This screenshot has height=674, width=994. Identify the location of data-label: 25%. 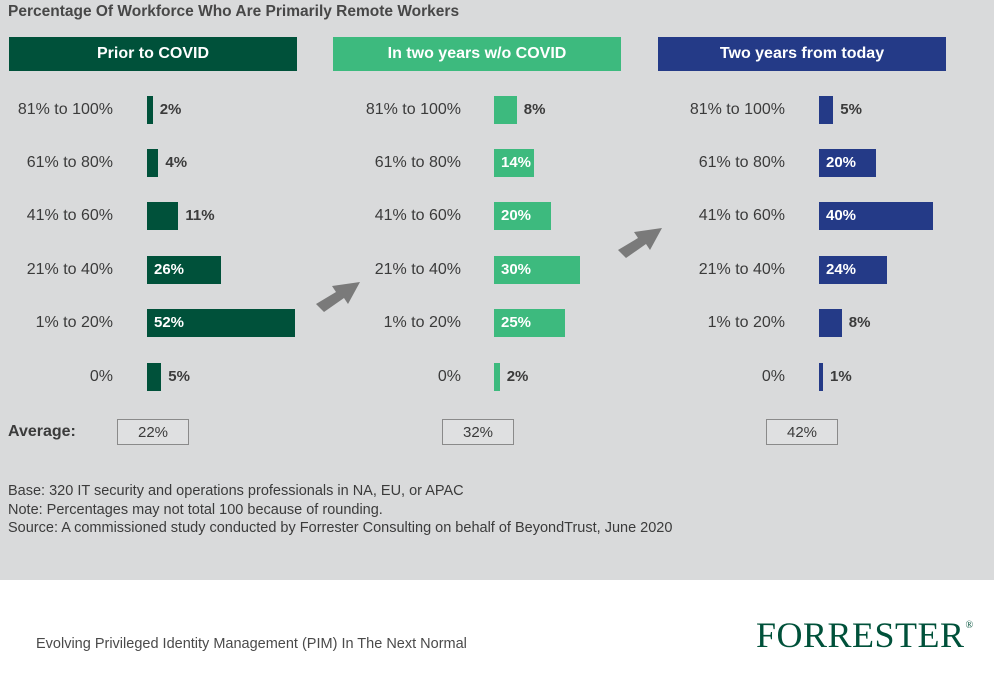
(516, 322).